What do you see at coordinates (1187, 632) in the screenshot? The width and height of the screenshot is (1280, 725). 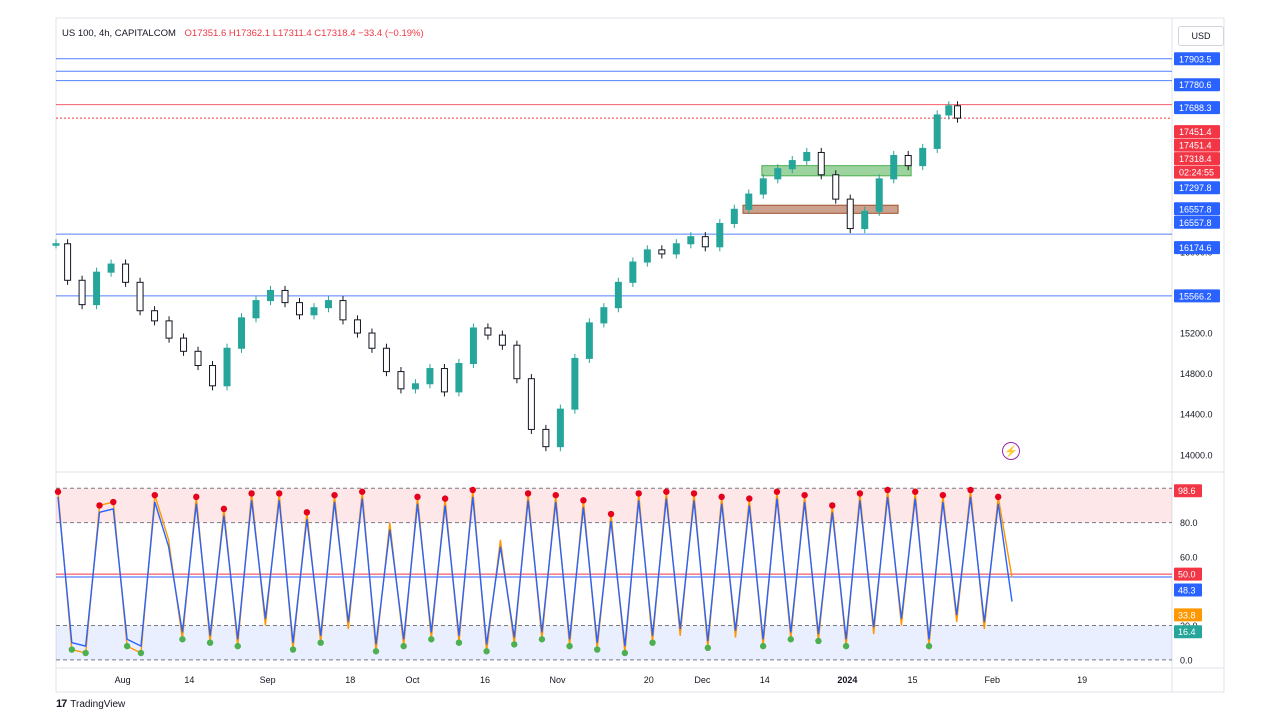 I see `osc-value-label: 16.4` at bounding box center [1187, 632].